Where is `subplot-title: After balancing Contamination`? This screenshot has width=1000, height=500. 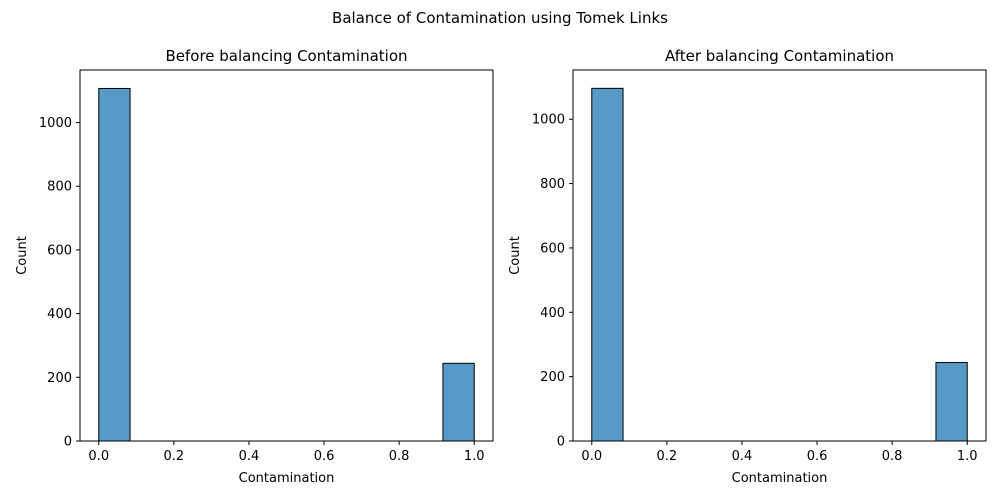 subplot-title: After balancing Contamination is located at coordinates (779, 56).